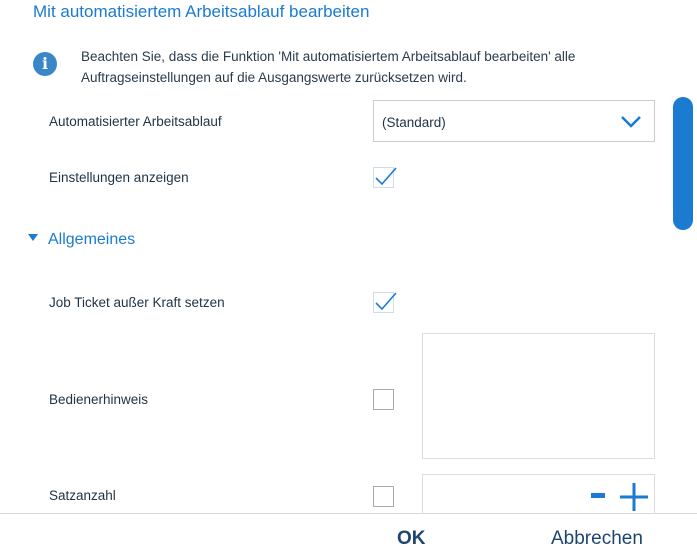 This screenshot has height=552, width=697. Describe the element at coordinates (683, 163) in the screenshot. I see `scrollbar-thumb` at that location.